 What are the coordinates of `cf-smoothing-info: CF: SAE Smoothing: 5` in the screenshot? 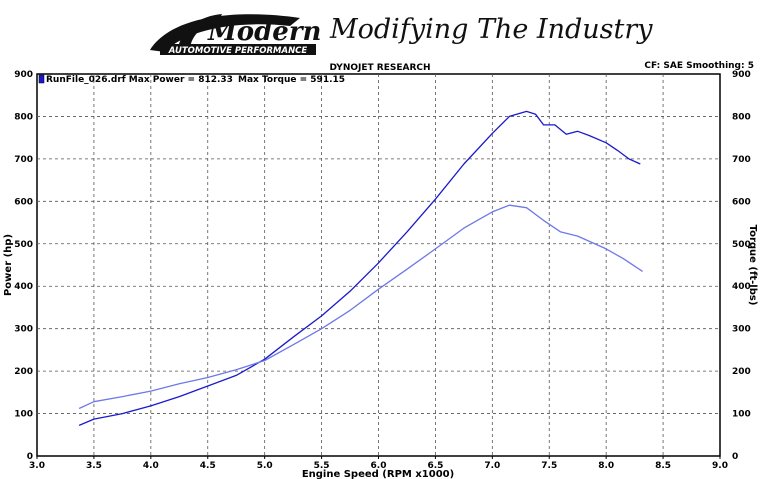 It's located at (699, 66).